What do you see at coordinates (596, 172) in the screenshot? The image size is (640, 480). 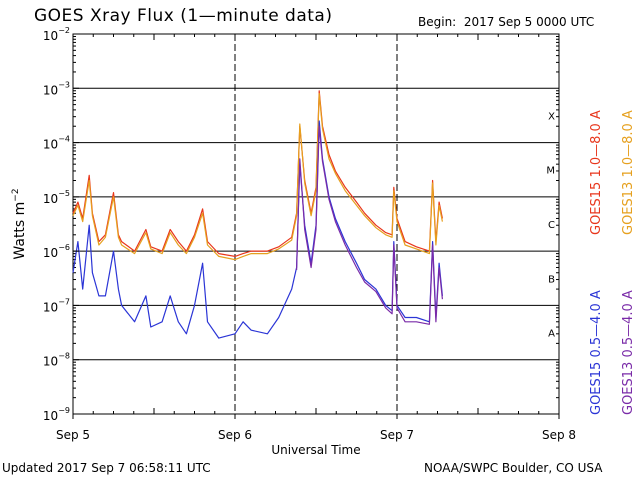 I see `legend-entry: GOES15 1.0—8.0 A` at bounding box center [596, 172].